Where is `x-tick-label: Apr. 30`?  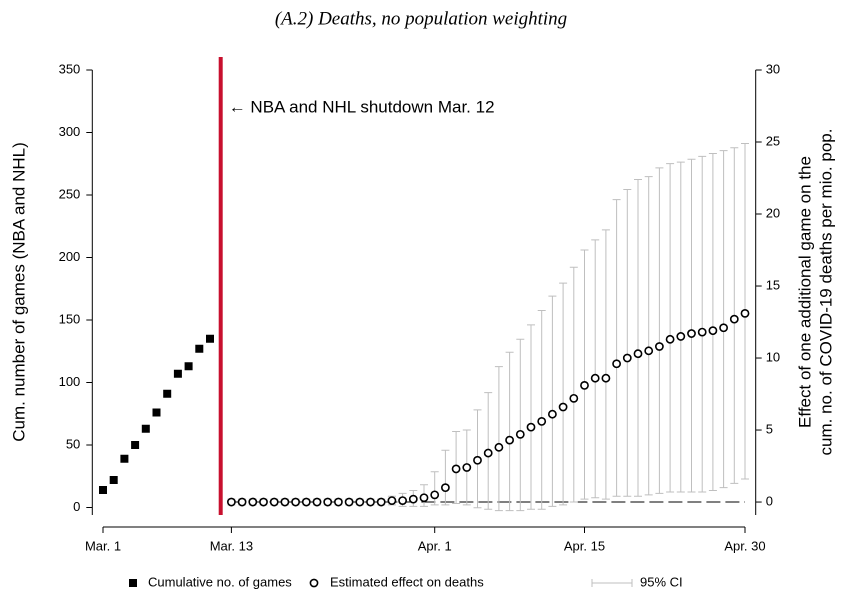
x-tick-label: Apr. 30 is located at coordinates (744, 545).